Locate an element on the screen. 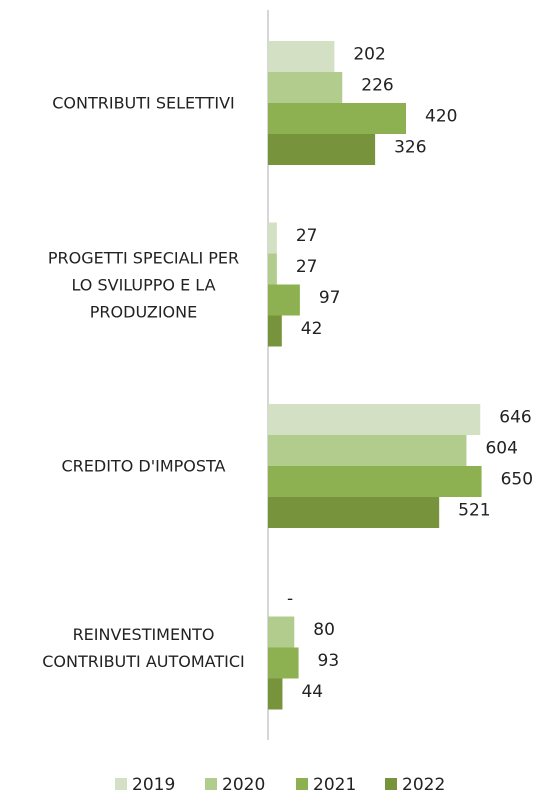 The height and width of the screenshot is (796, 544). value-label: 604 is located at coordinates (501, 449).